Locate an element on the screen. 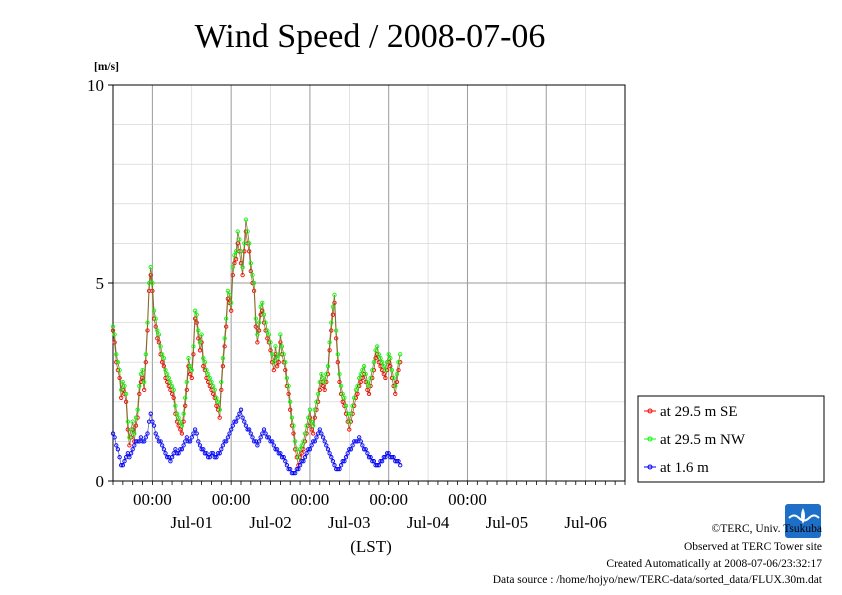 Image resolution: width=842 pixels, height=595 pixels. x-day-label: Jul-02 is located at coordinates (270, 522).